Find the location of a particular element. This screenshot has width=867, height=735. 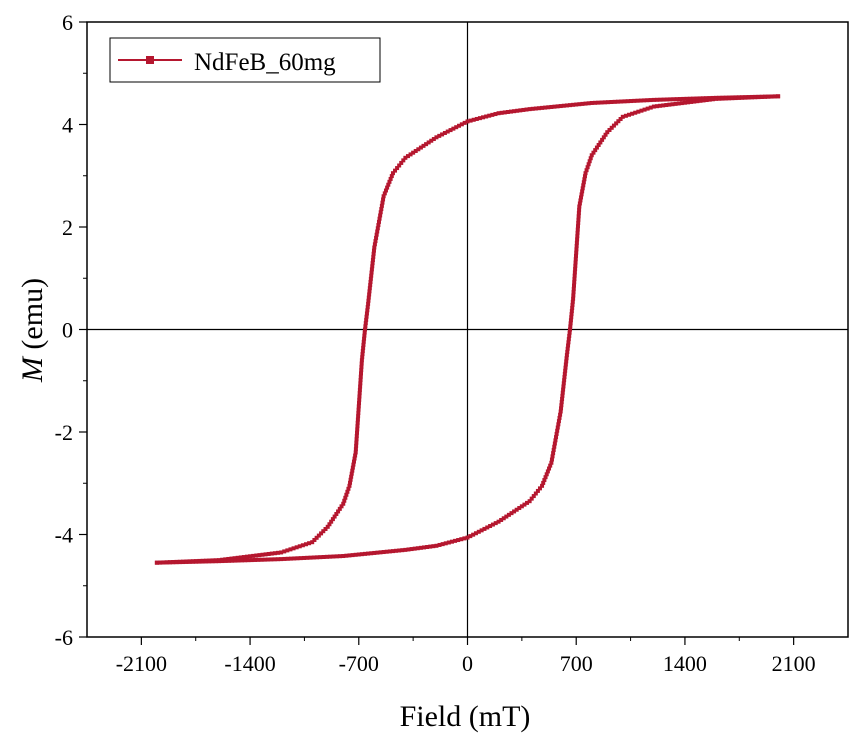

legend-marker-swatch is located at coordinates (150, 60).